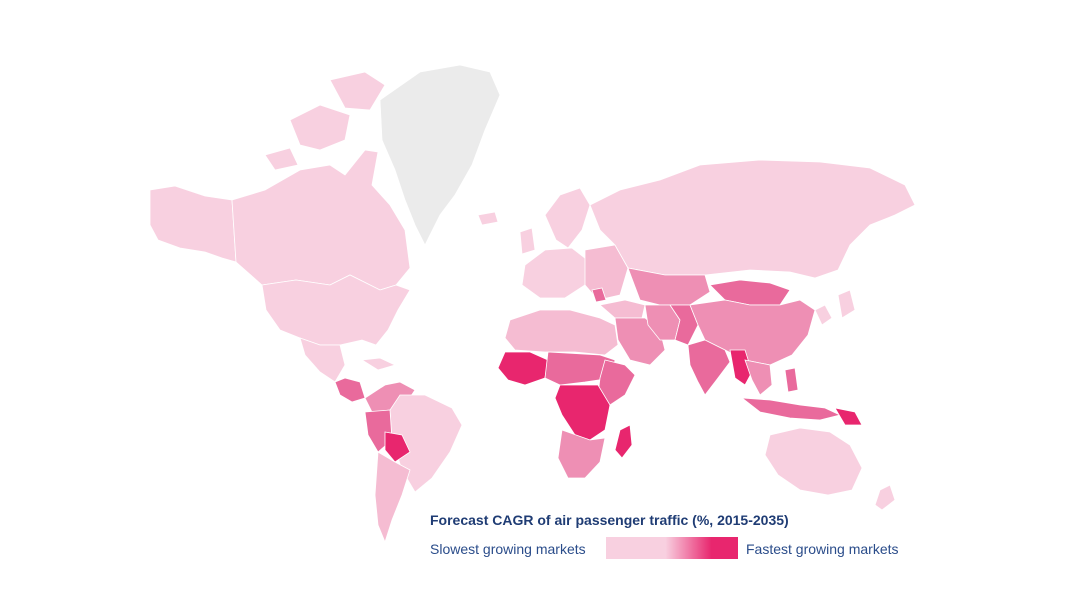 The image size is (1080, 608). Describe the element at coordinates (561, 332) in the screenshot. I see `region-north-africa` at that location.